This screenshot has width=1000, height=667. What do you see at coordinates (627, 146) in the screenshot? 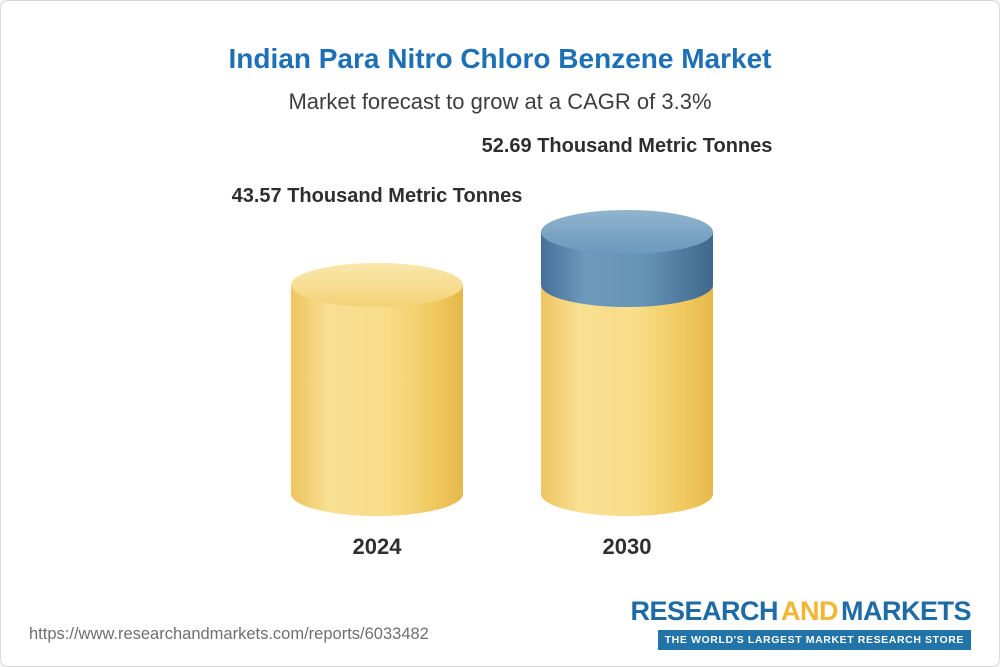
I see `value-label-2030: 52.69 Thousand Metric Tonnes` at bounding box center [627, 146].